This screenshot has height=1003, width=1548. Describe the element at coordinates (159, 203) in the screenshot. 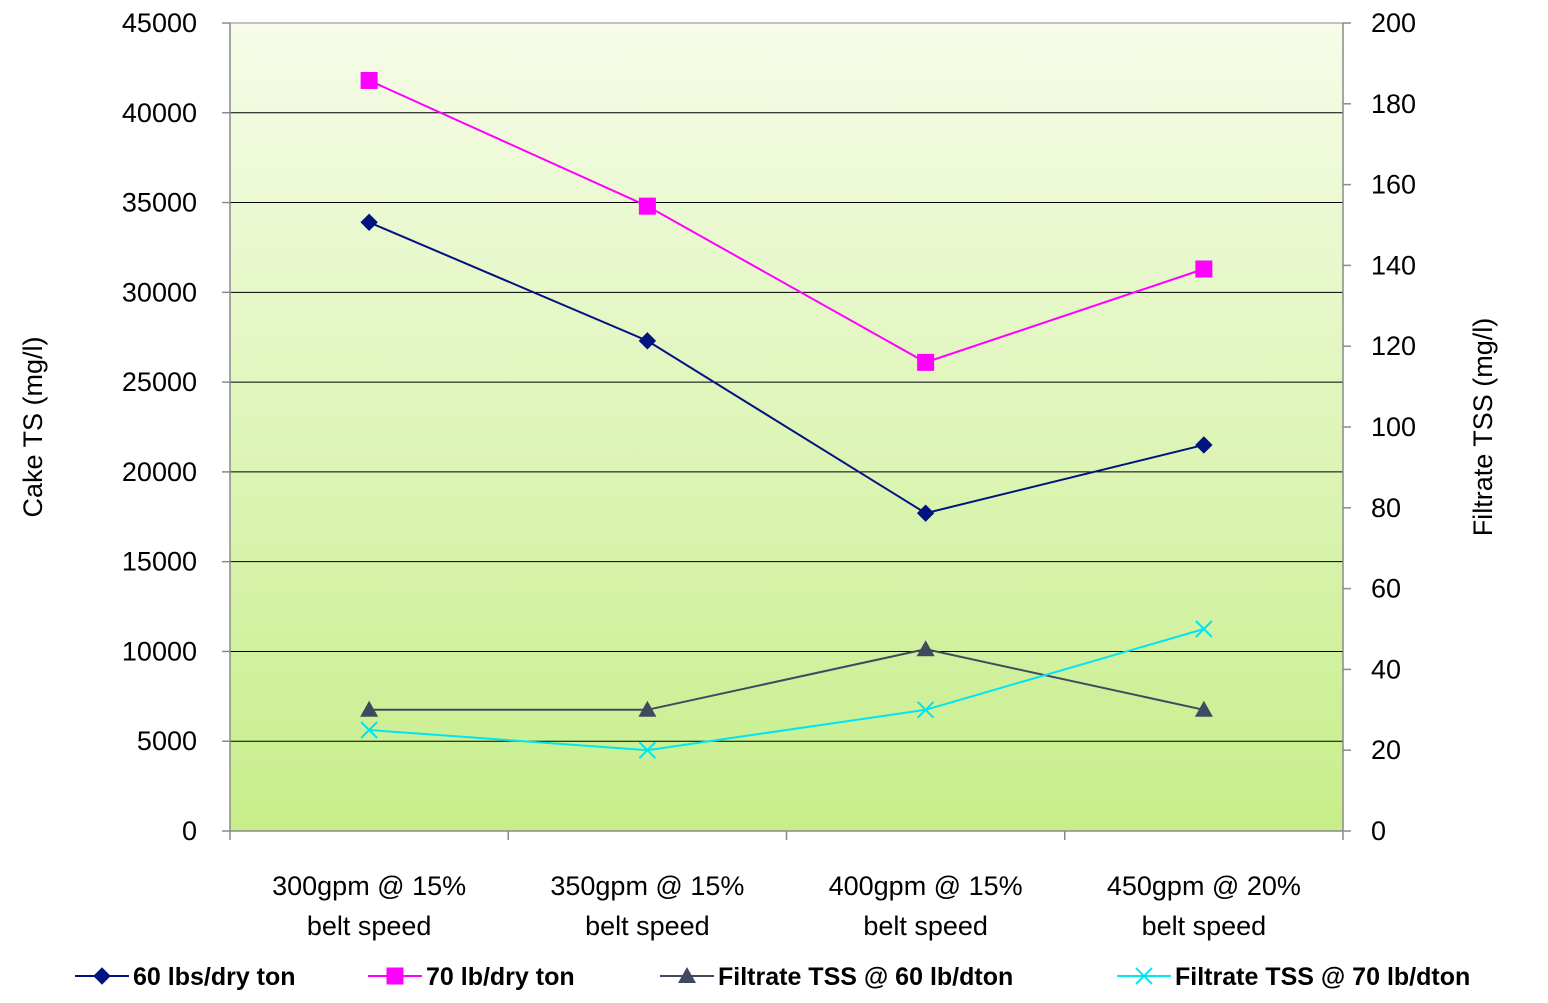

I see `y-tick-label: 35000` at that location.